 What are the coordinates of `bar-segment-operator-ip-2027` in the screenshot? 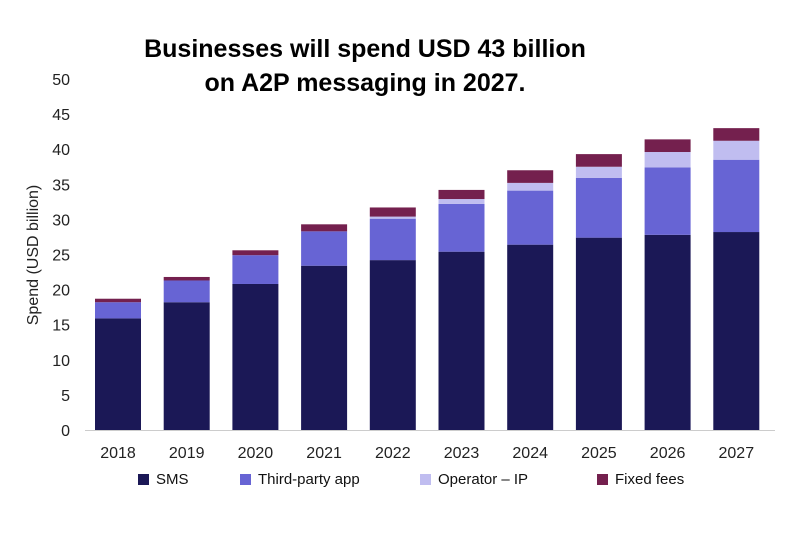 It's located at (736, 150).